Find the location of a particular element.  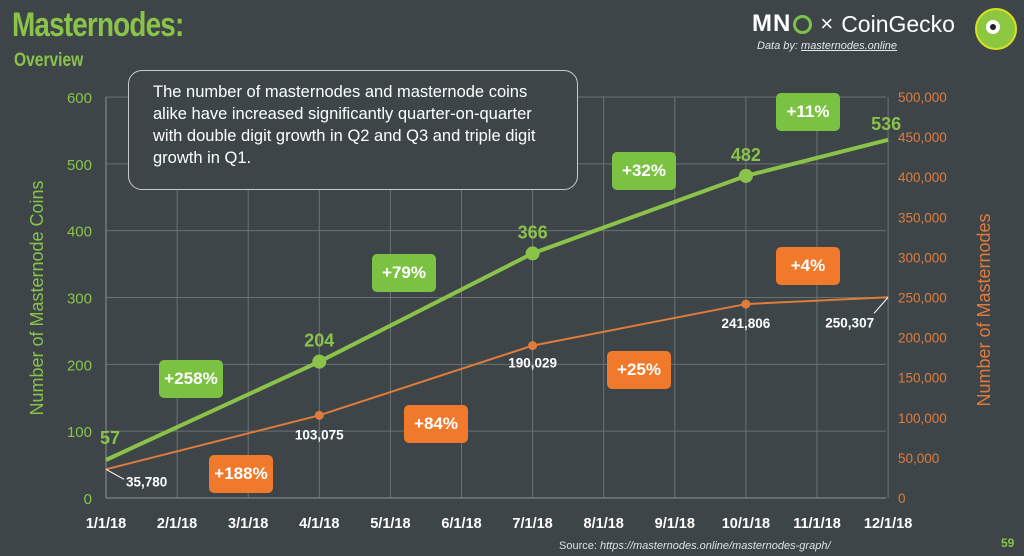

y-left-tick-label: 600 is located at coordinates (79, 98).